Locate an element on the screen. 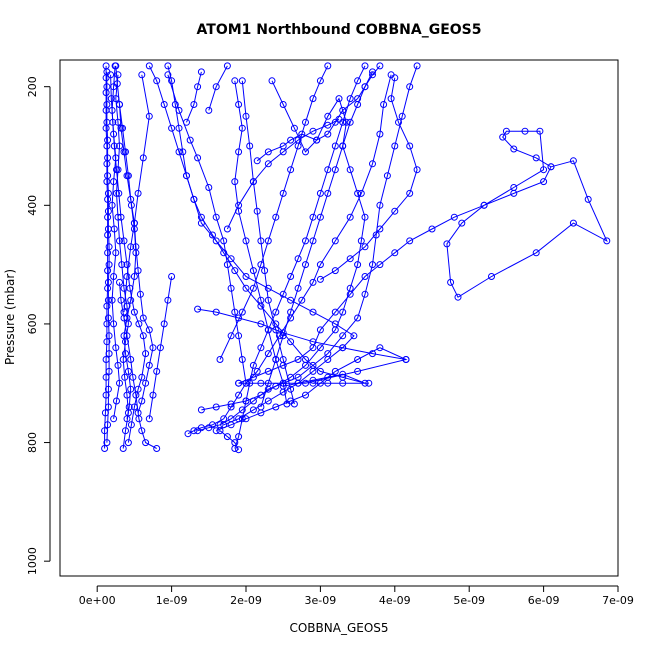  x-axis-label: COBBNA_GEOS5 is located at coordinates (338, 628).